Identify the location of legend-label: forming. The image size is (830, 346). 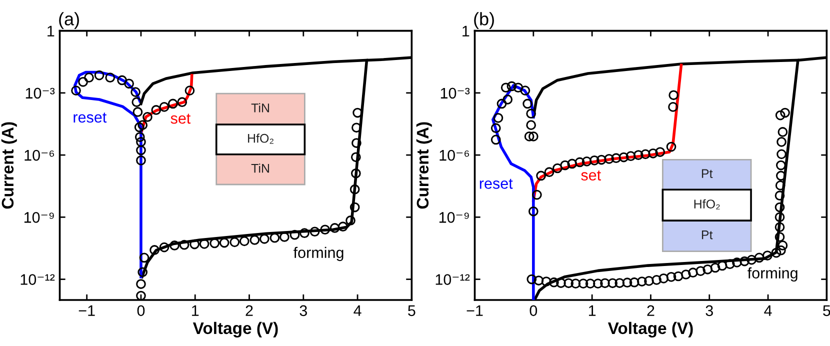
(773, 274).